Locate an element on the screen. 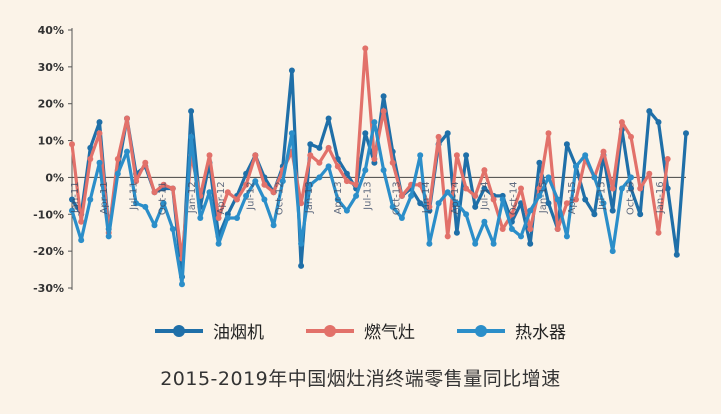 The width and height of the screenshot is (721, 414). legend-item-range-hood: 油烟机 is located at coordinates (209, 330).